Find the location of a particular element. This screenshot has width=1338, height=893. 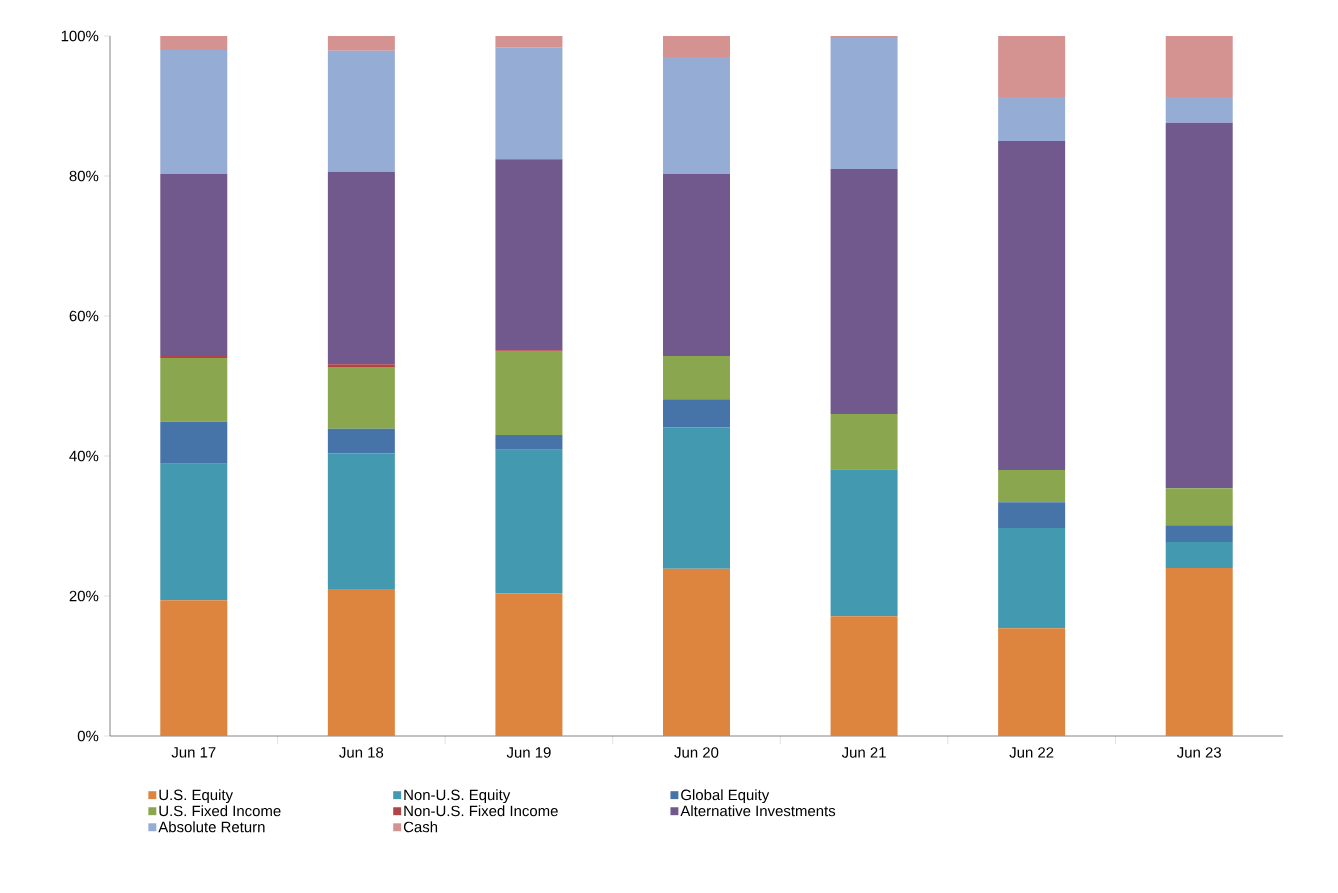

legend-label: Absolute Return is located at coordinates (211, 827).